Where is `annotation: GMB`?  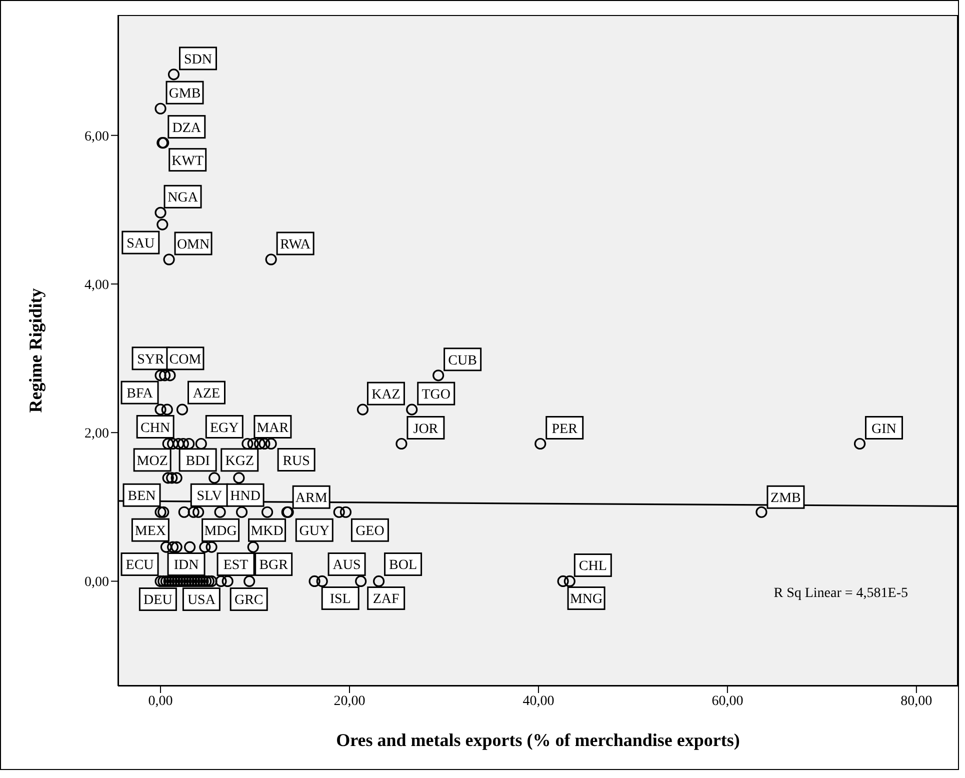 annotation: GMB is located at coordinates (184, 94).